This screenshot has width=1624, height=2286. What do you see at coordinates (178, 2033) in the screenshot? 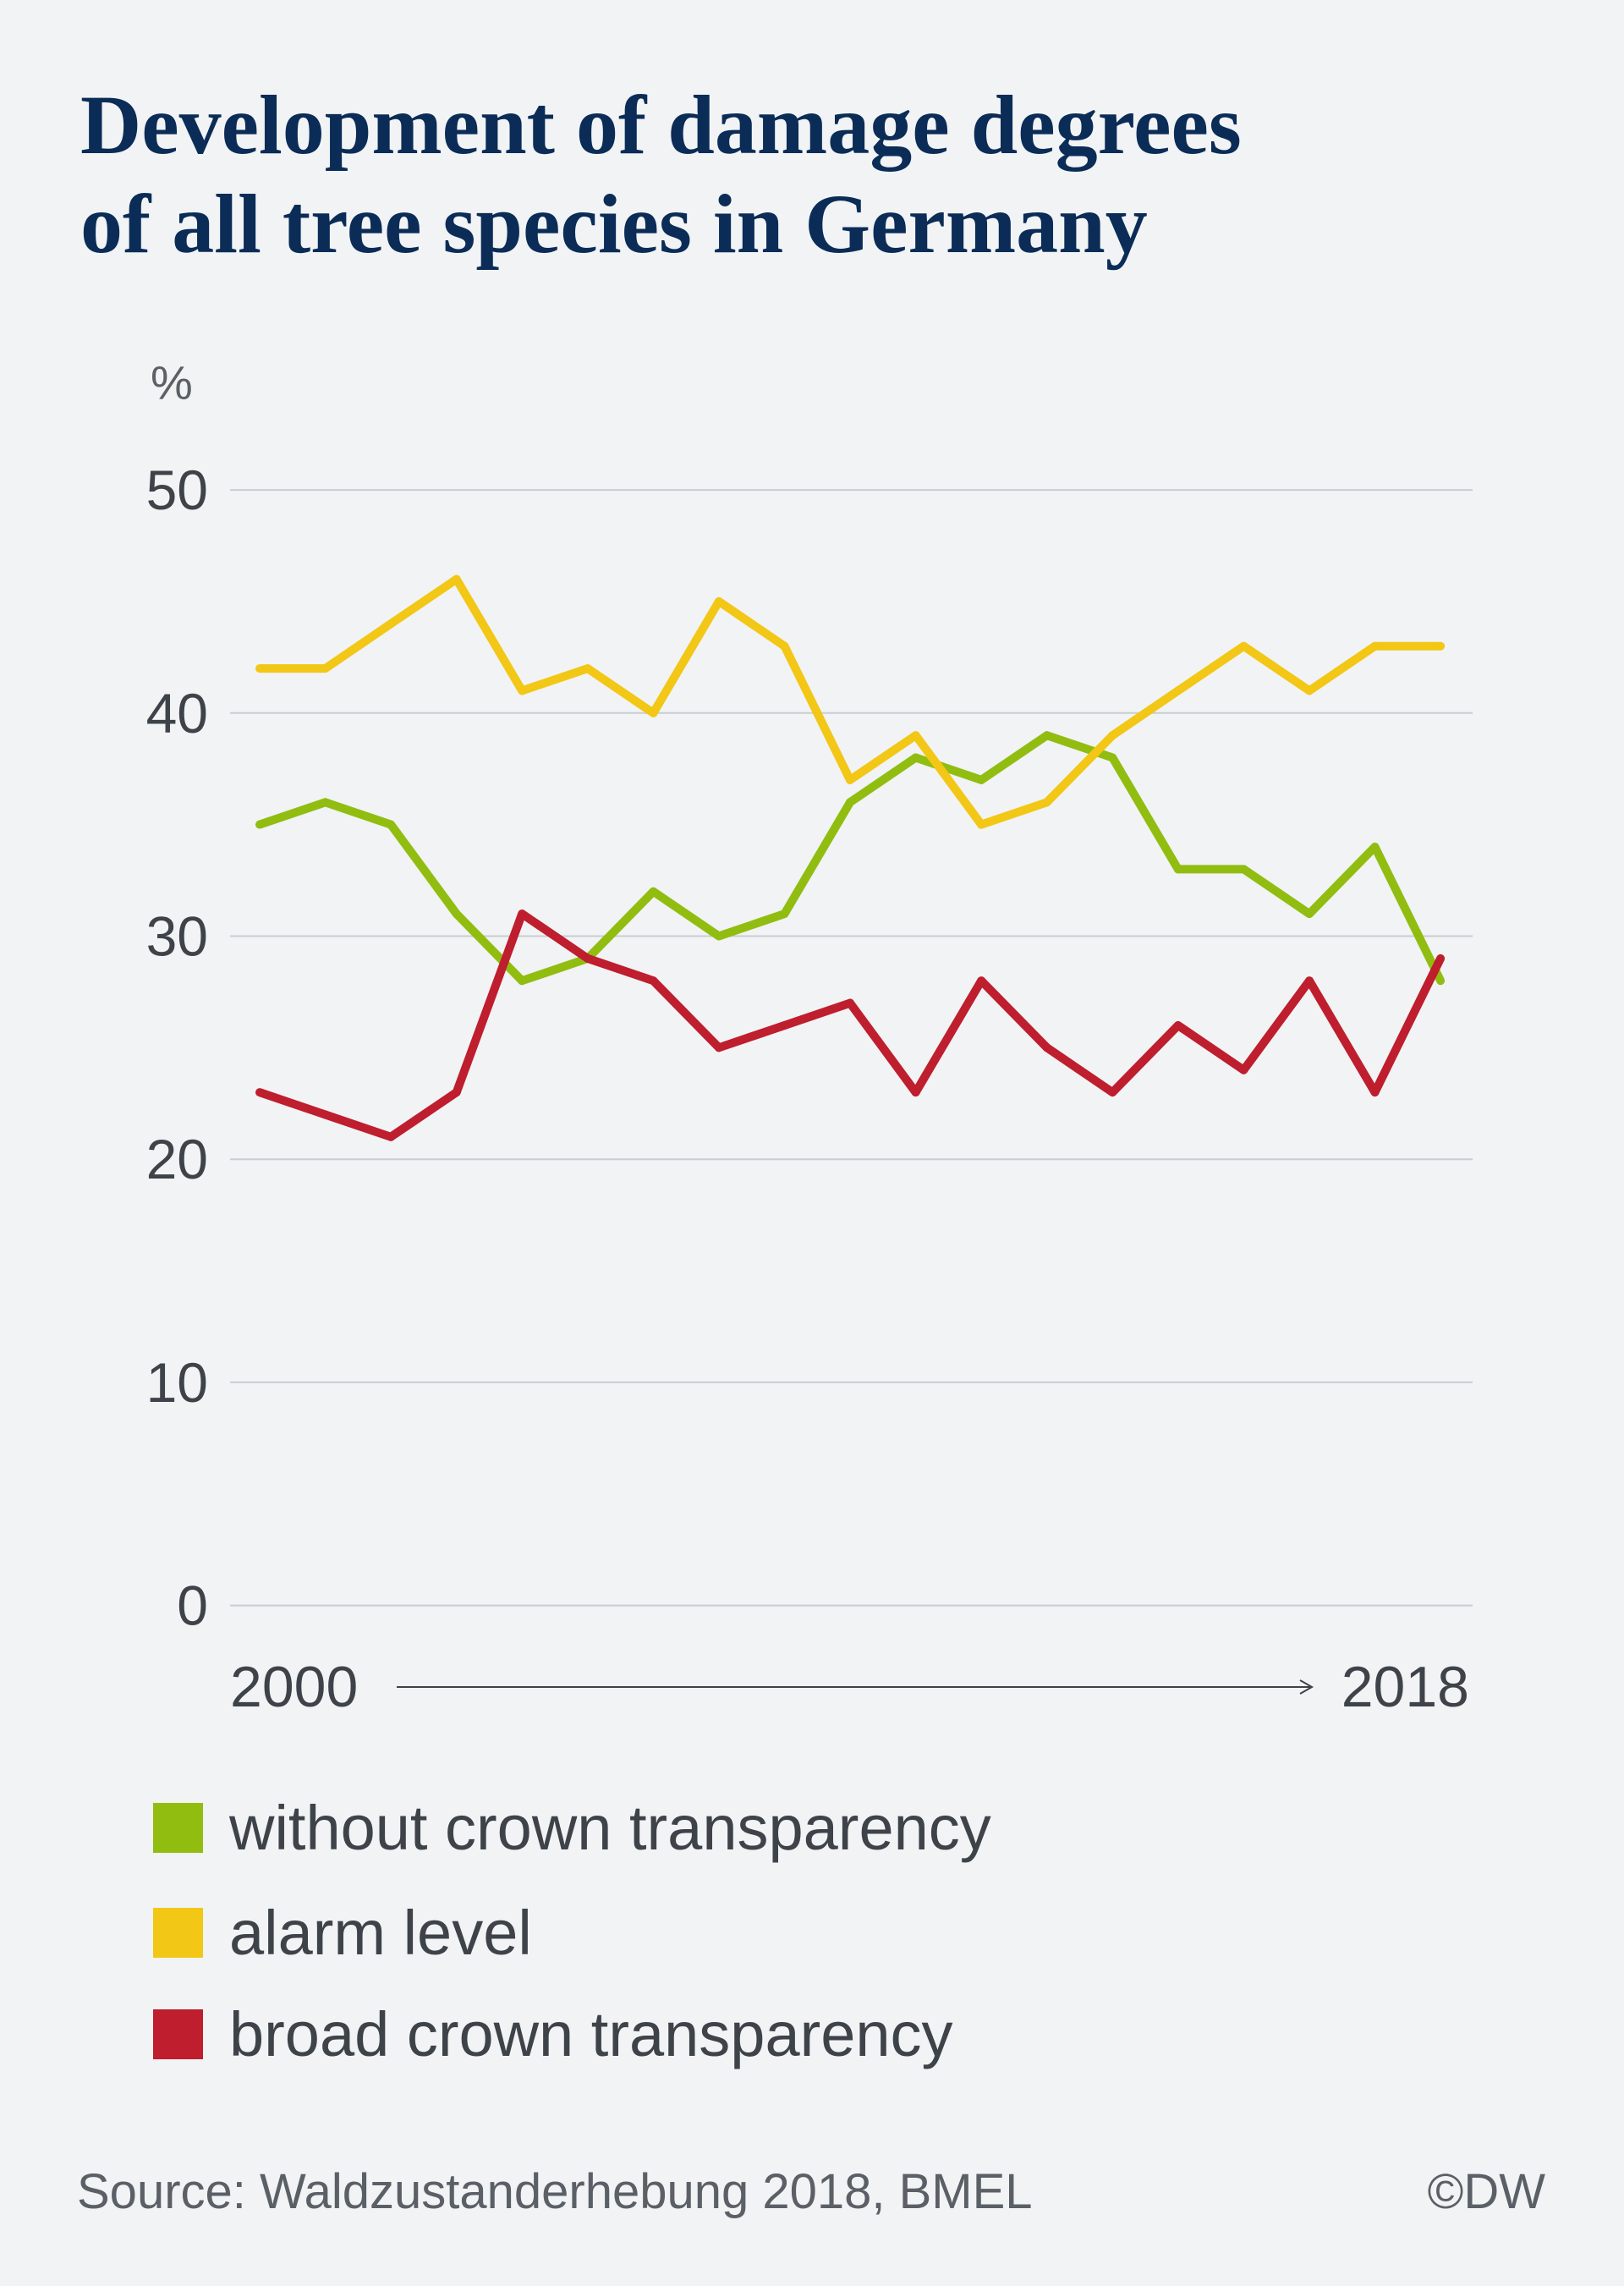
I see `legend-swatch-broad-crown-transparency` at bounding box center [178, 2033].